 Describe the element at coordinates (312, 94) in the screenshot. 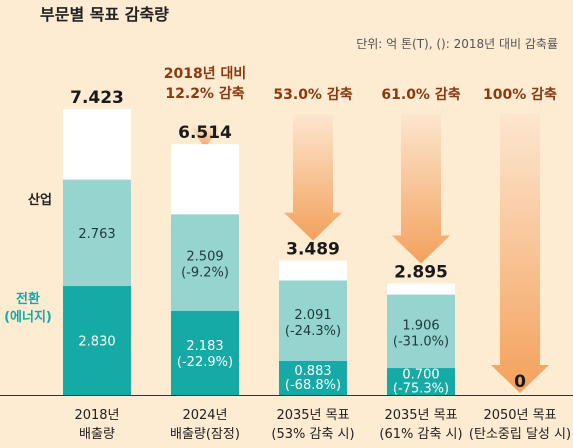

I see `reduction-label: 53.0% 감축` at that location.